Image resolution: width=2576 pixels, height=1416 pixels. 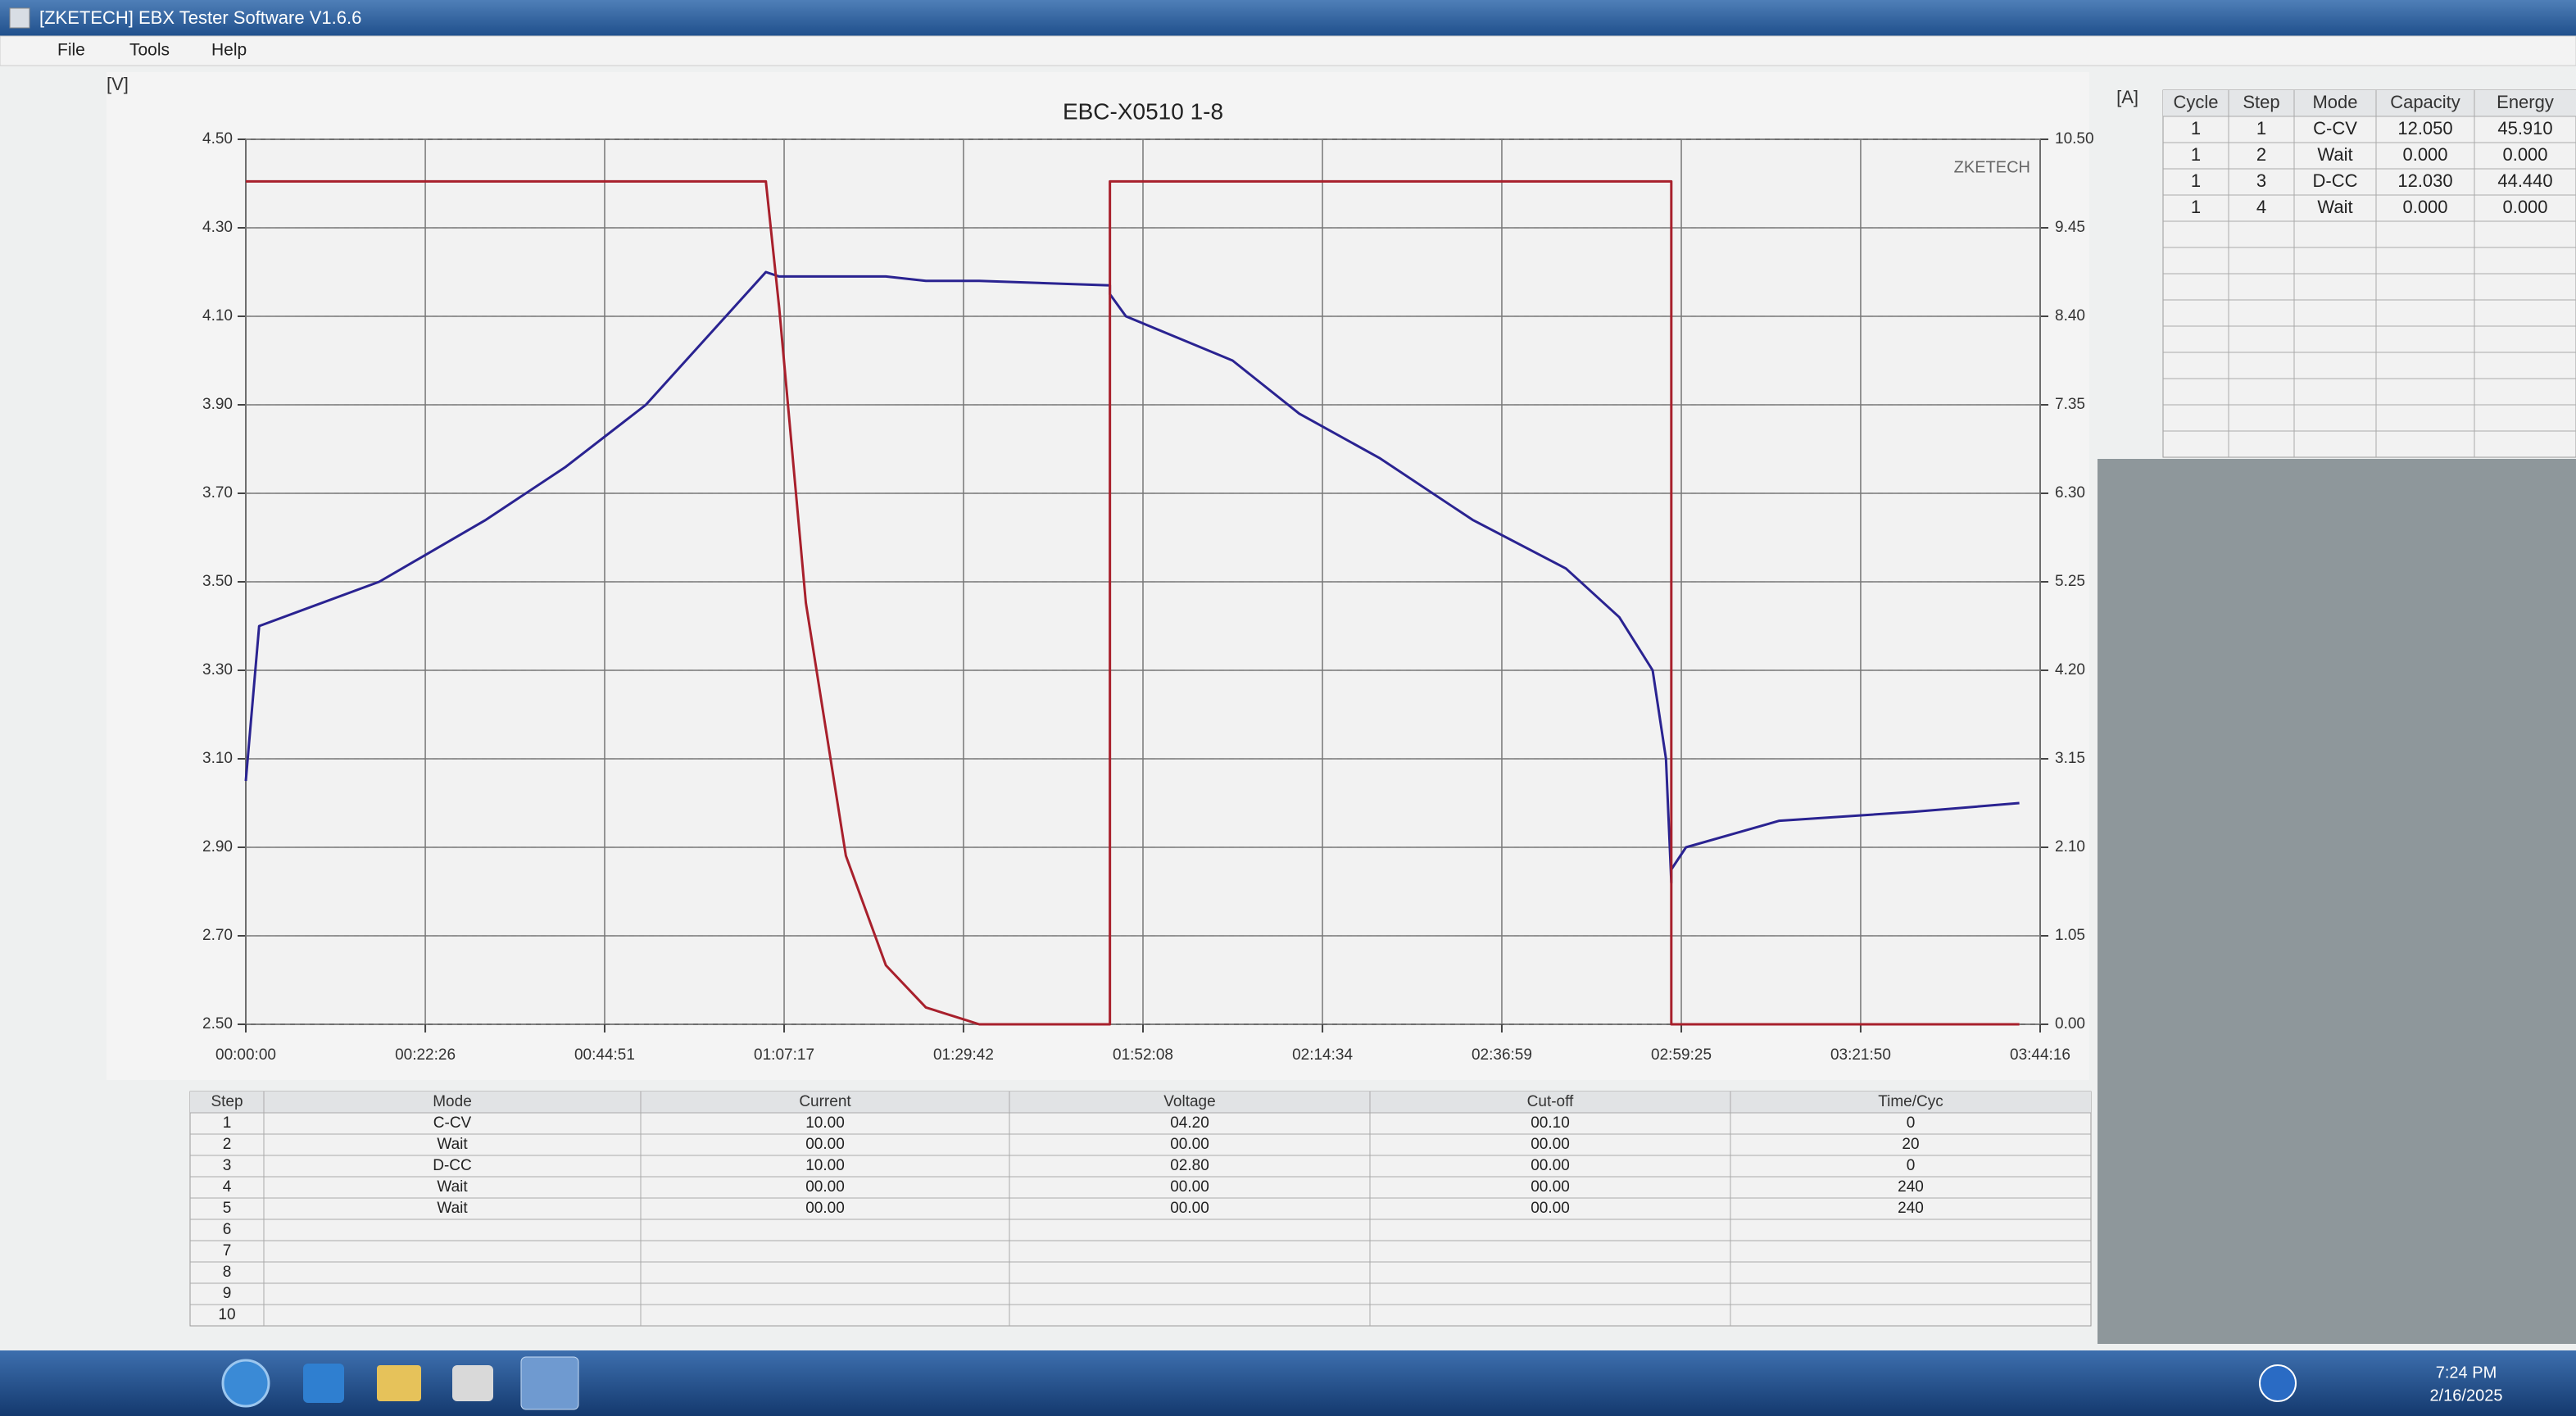 I want to click on table-cell: 4, so click(x=2261, y=207).